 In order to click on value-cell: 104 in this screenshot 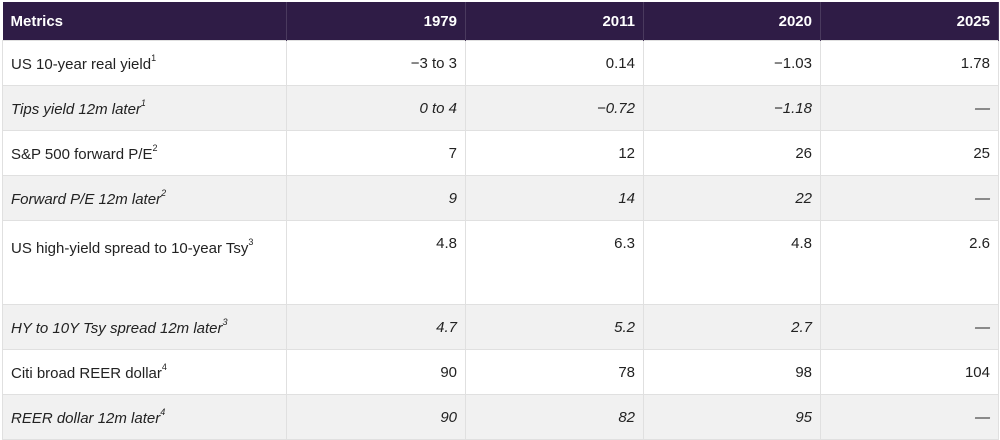, I will do `click(909, 372)`.